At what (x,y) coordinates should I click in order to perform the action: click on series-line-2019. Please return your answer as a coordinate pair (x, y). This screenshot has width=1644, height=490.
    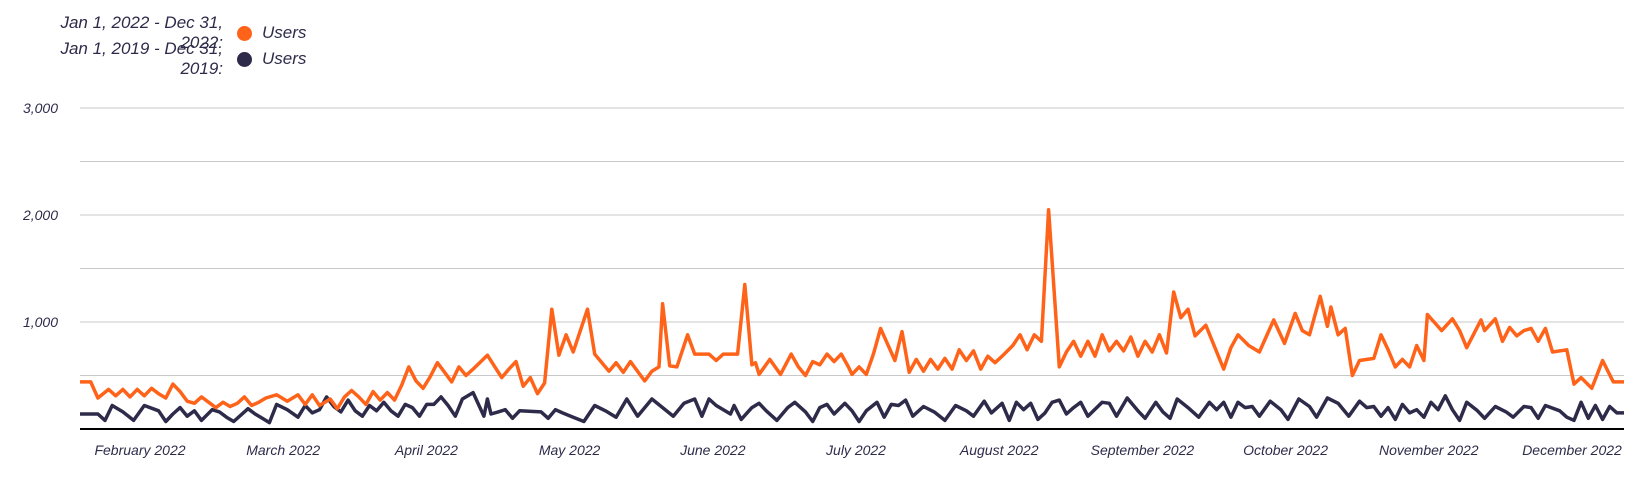
    Looking at the image, I should click on (852, 407).